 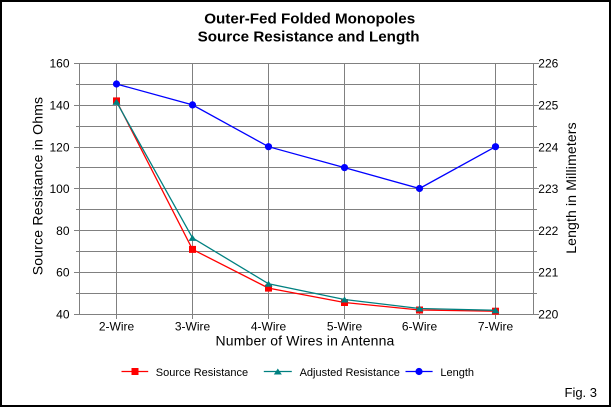 What do you see at coordinates (59, 148) in the screenshot?
I see `svg-text: 120` at bounding box center [59, 148].